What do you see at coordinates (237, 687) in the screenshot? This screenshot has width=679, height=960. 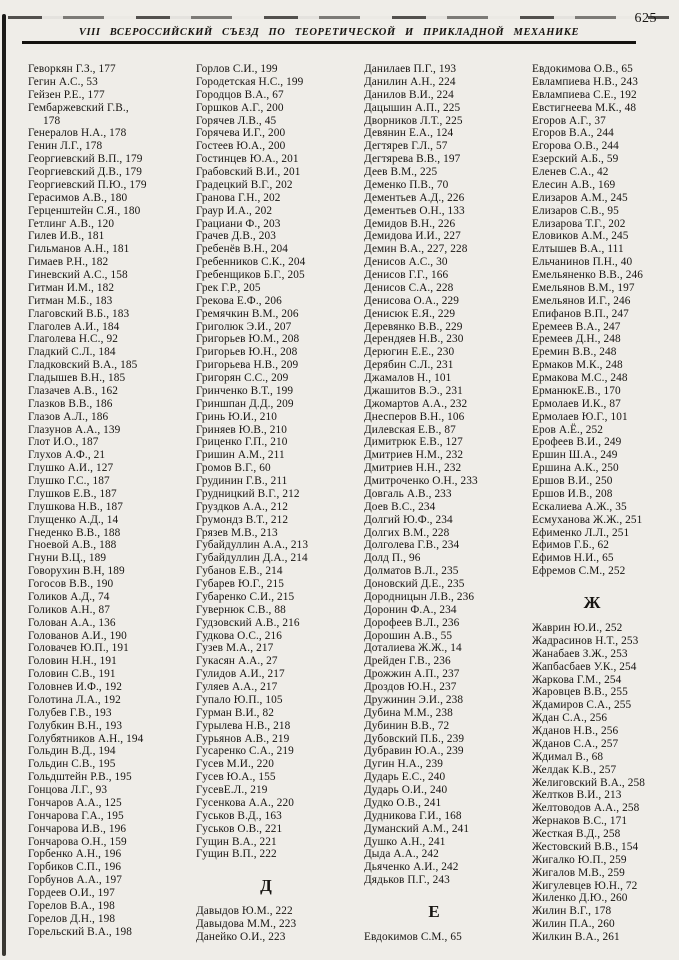 I see `index-entry: Гуляев А.А., 217` at bounding box center [237, 687].